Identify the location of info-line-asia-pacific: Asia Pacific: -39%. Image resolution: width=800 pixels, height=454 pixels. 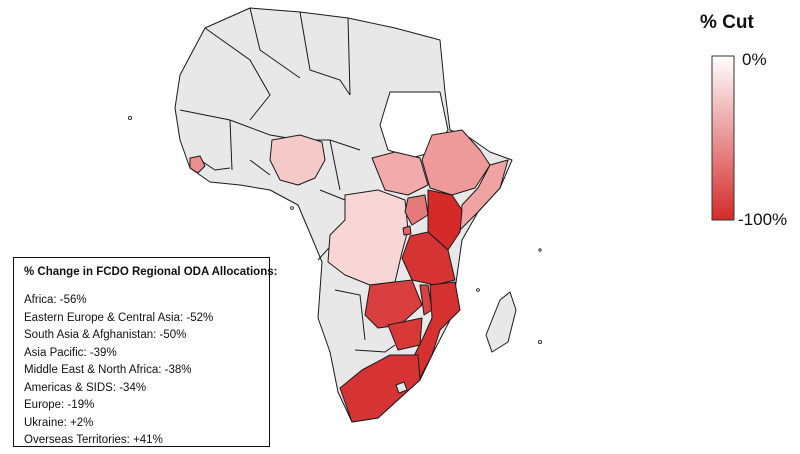
(70, 352).